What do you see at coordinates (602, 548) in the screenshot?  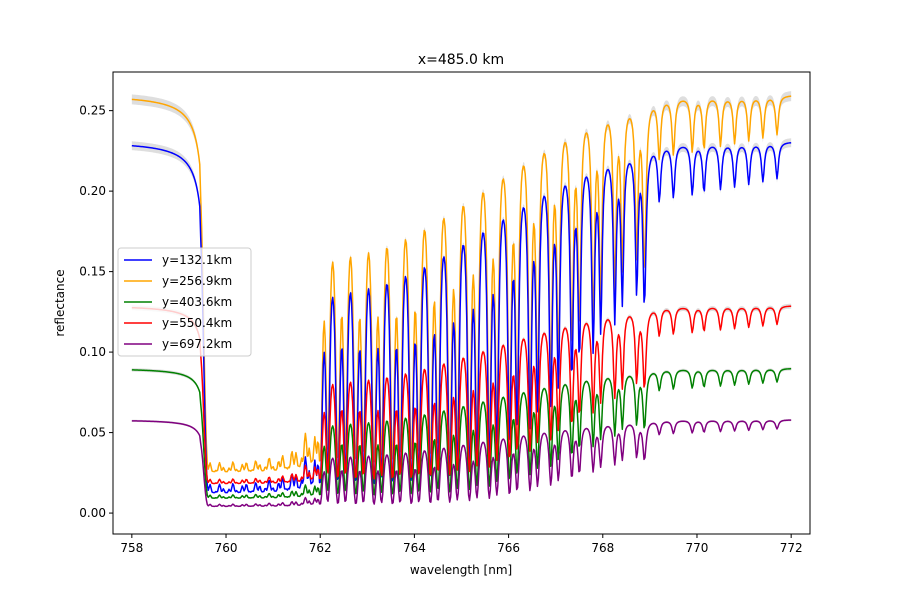 I see `x-tick-label: 768` at bounding box center [602, 548].